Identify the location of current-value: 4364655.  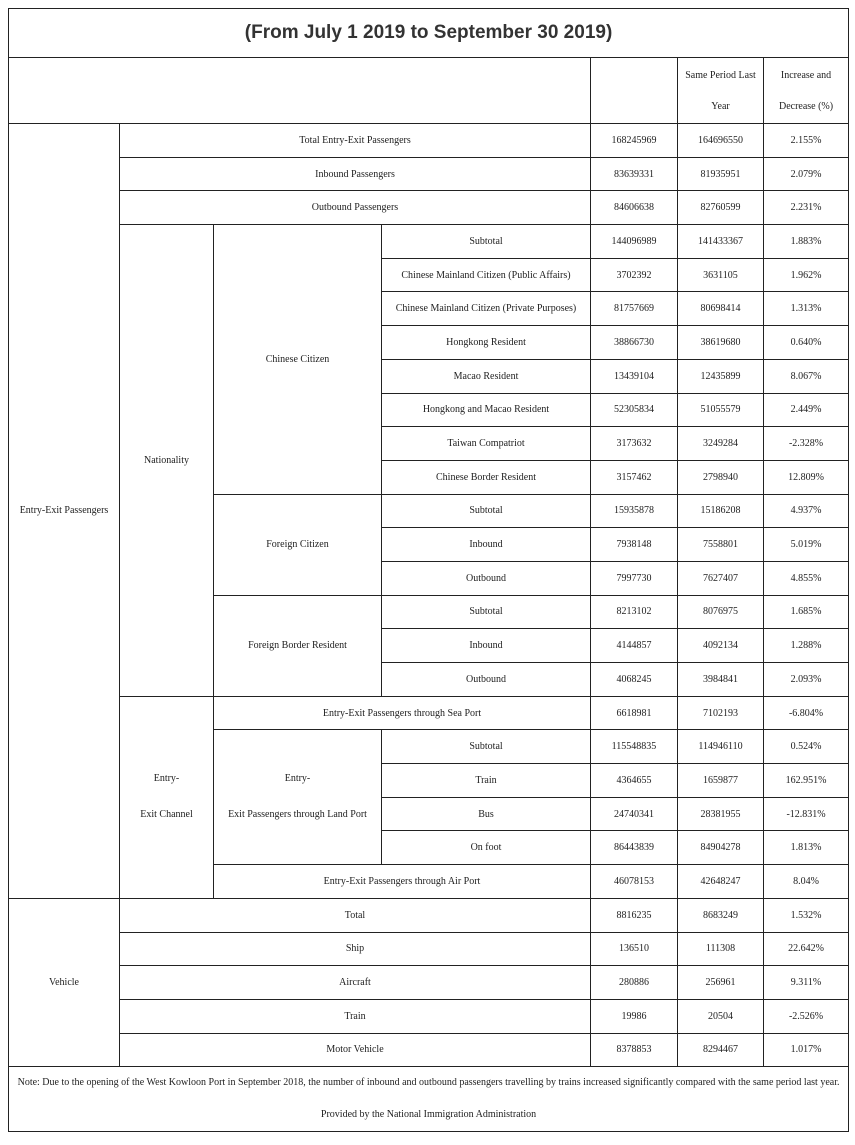
(634, 780).